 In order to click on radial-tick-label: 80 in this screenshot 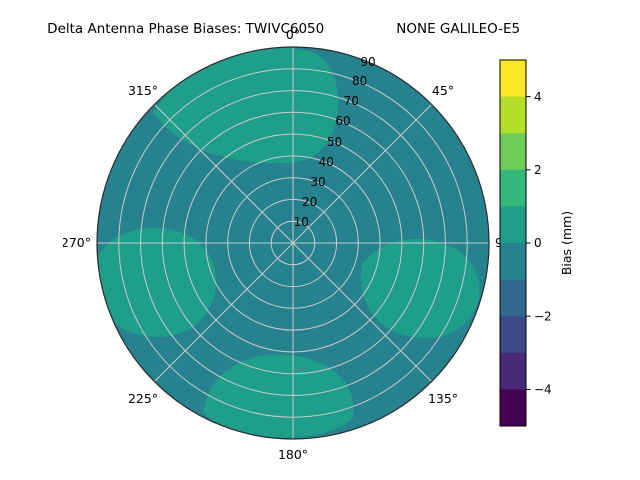, I will do `click(359, 81)`.